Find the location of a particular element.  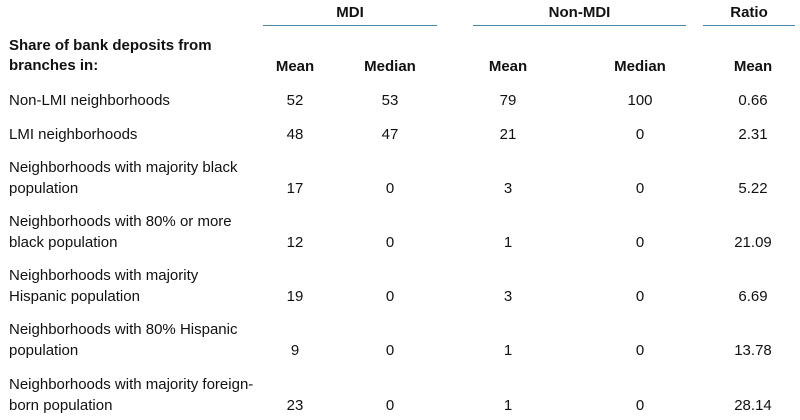

column-header-mdi-mean: Mean is located at coordinates (295, 66).